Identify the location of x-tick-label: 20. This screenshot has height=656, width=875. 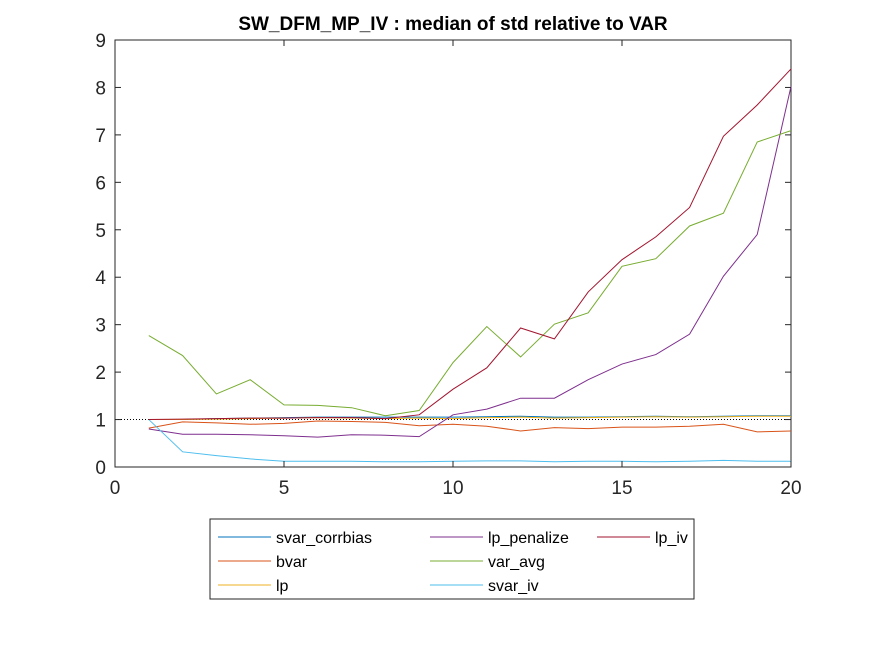
(790, 488).